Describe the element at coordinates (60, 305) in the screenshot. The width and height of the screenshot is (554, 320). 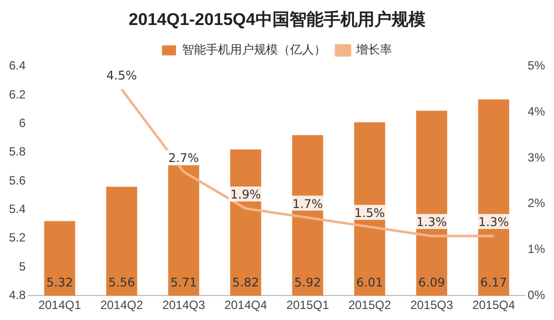
I see `x-tick-label: 2014Q1` at that location.